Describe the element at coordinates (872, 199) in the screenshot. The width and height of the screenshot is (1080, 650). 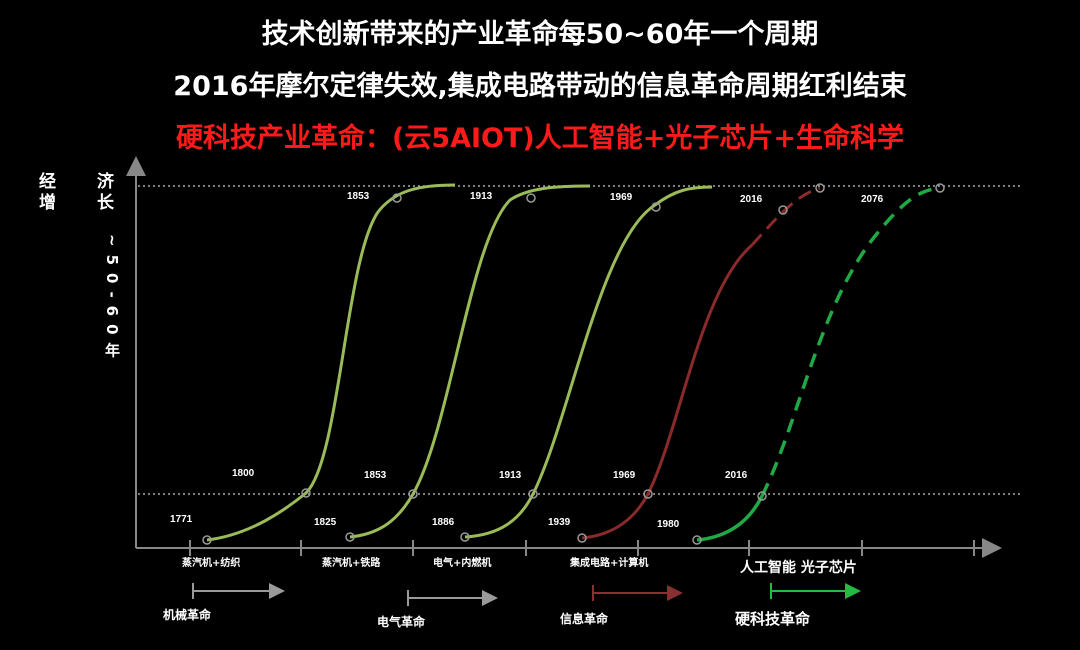
I see `point-label: 2076` at that location.